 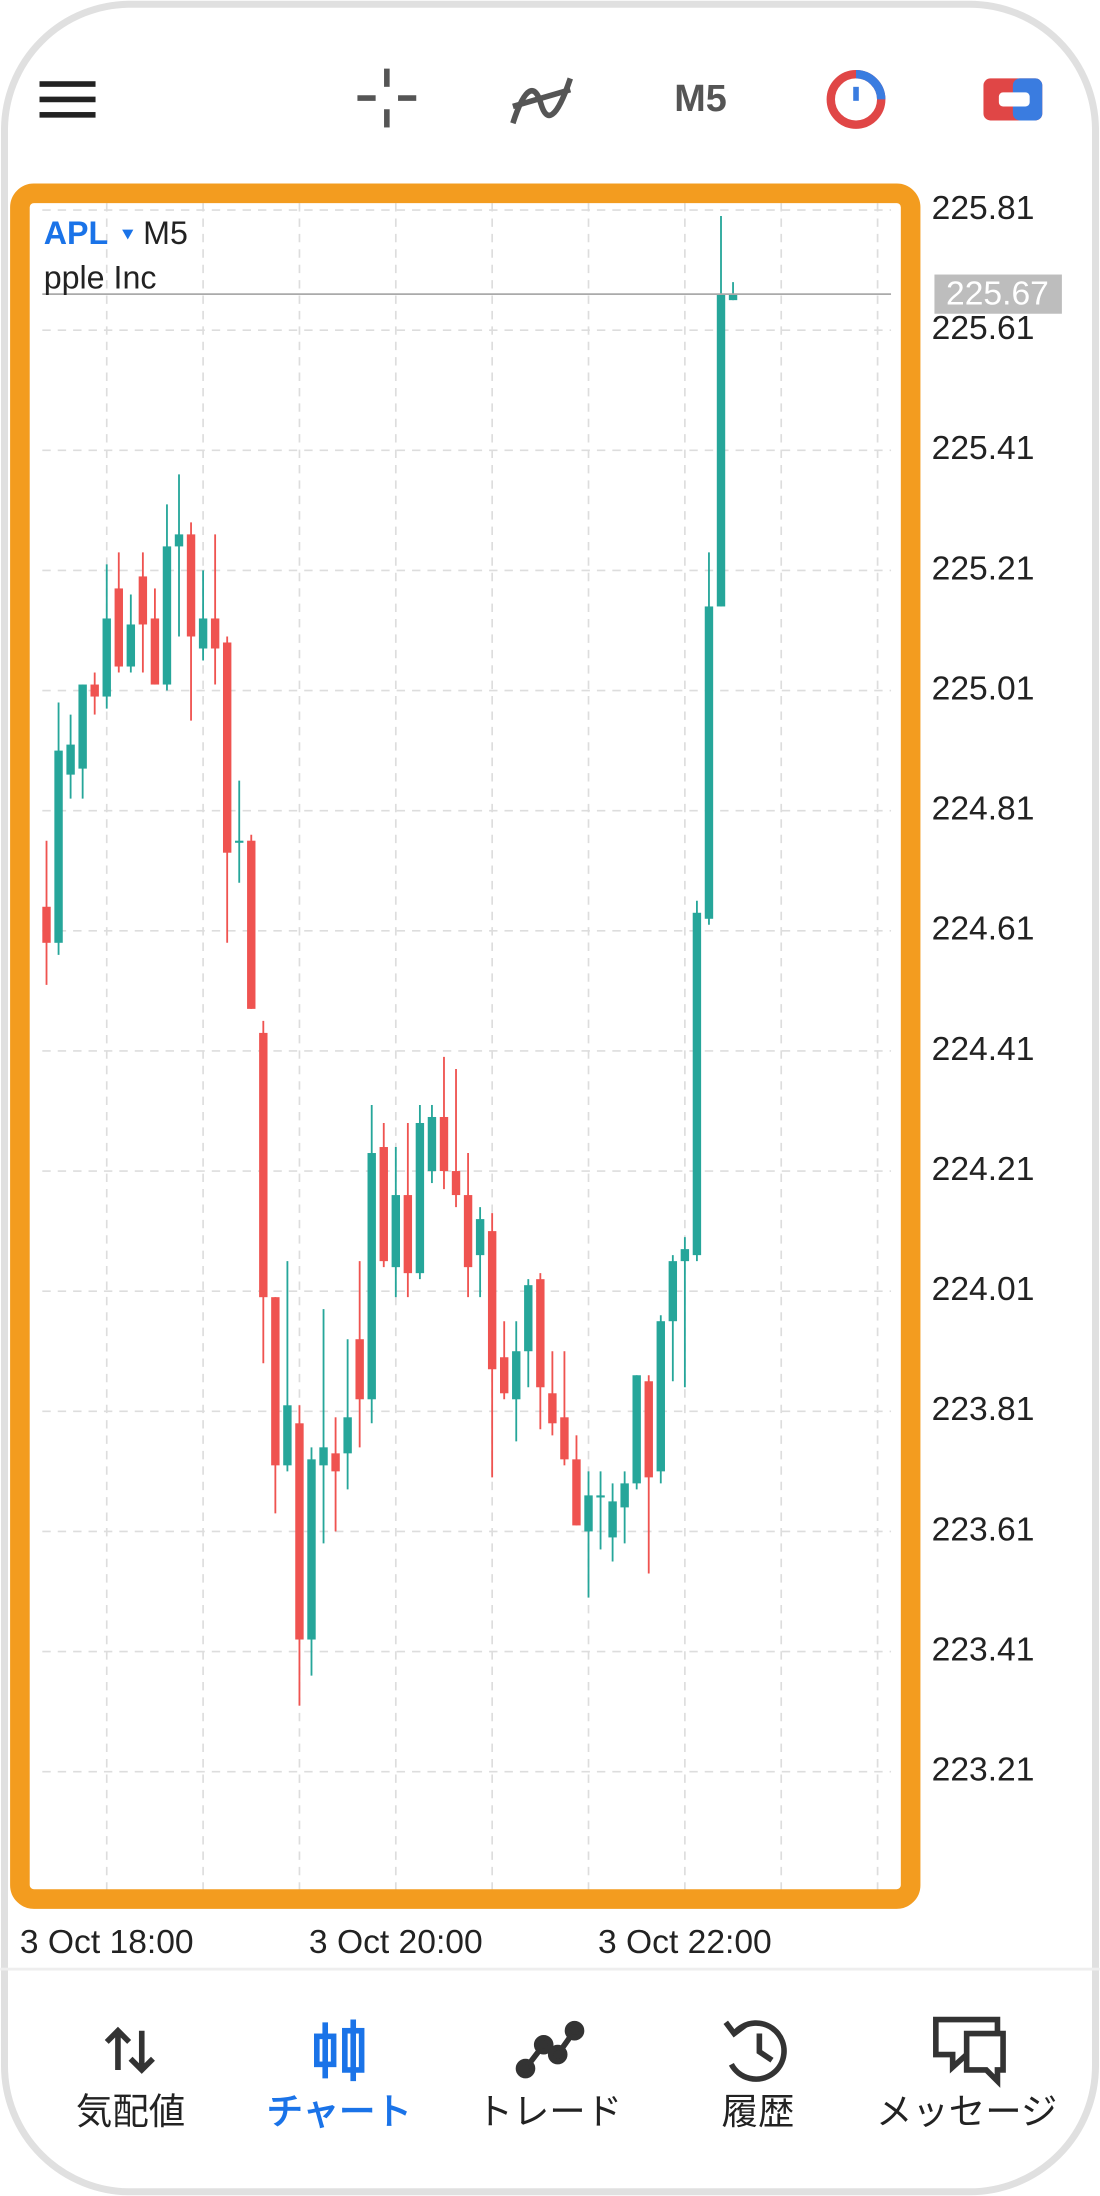 What do you see at coordinates (969, 2052) in the screenshot?
I see `nav-icon-messages` at bounding box center [969, 2052].